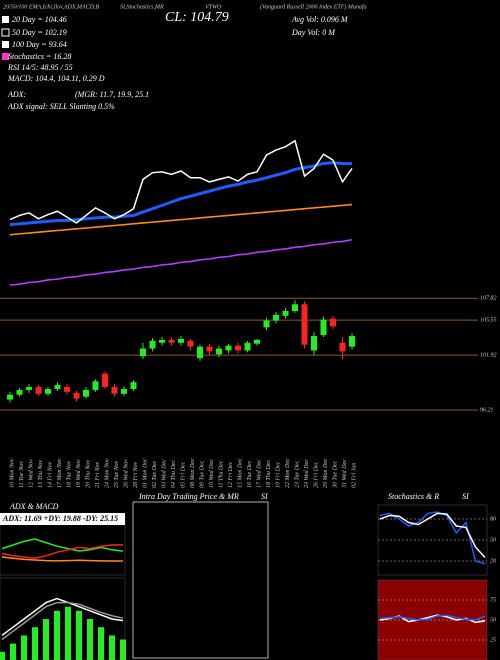  Describe the element at coordinates (354, 475) in the screenshot. I see `date-label: 02 Fri Jan` at that location.